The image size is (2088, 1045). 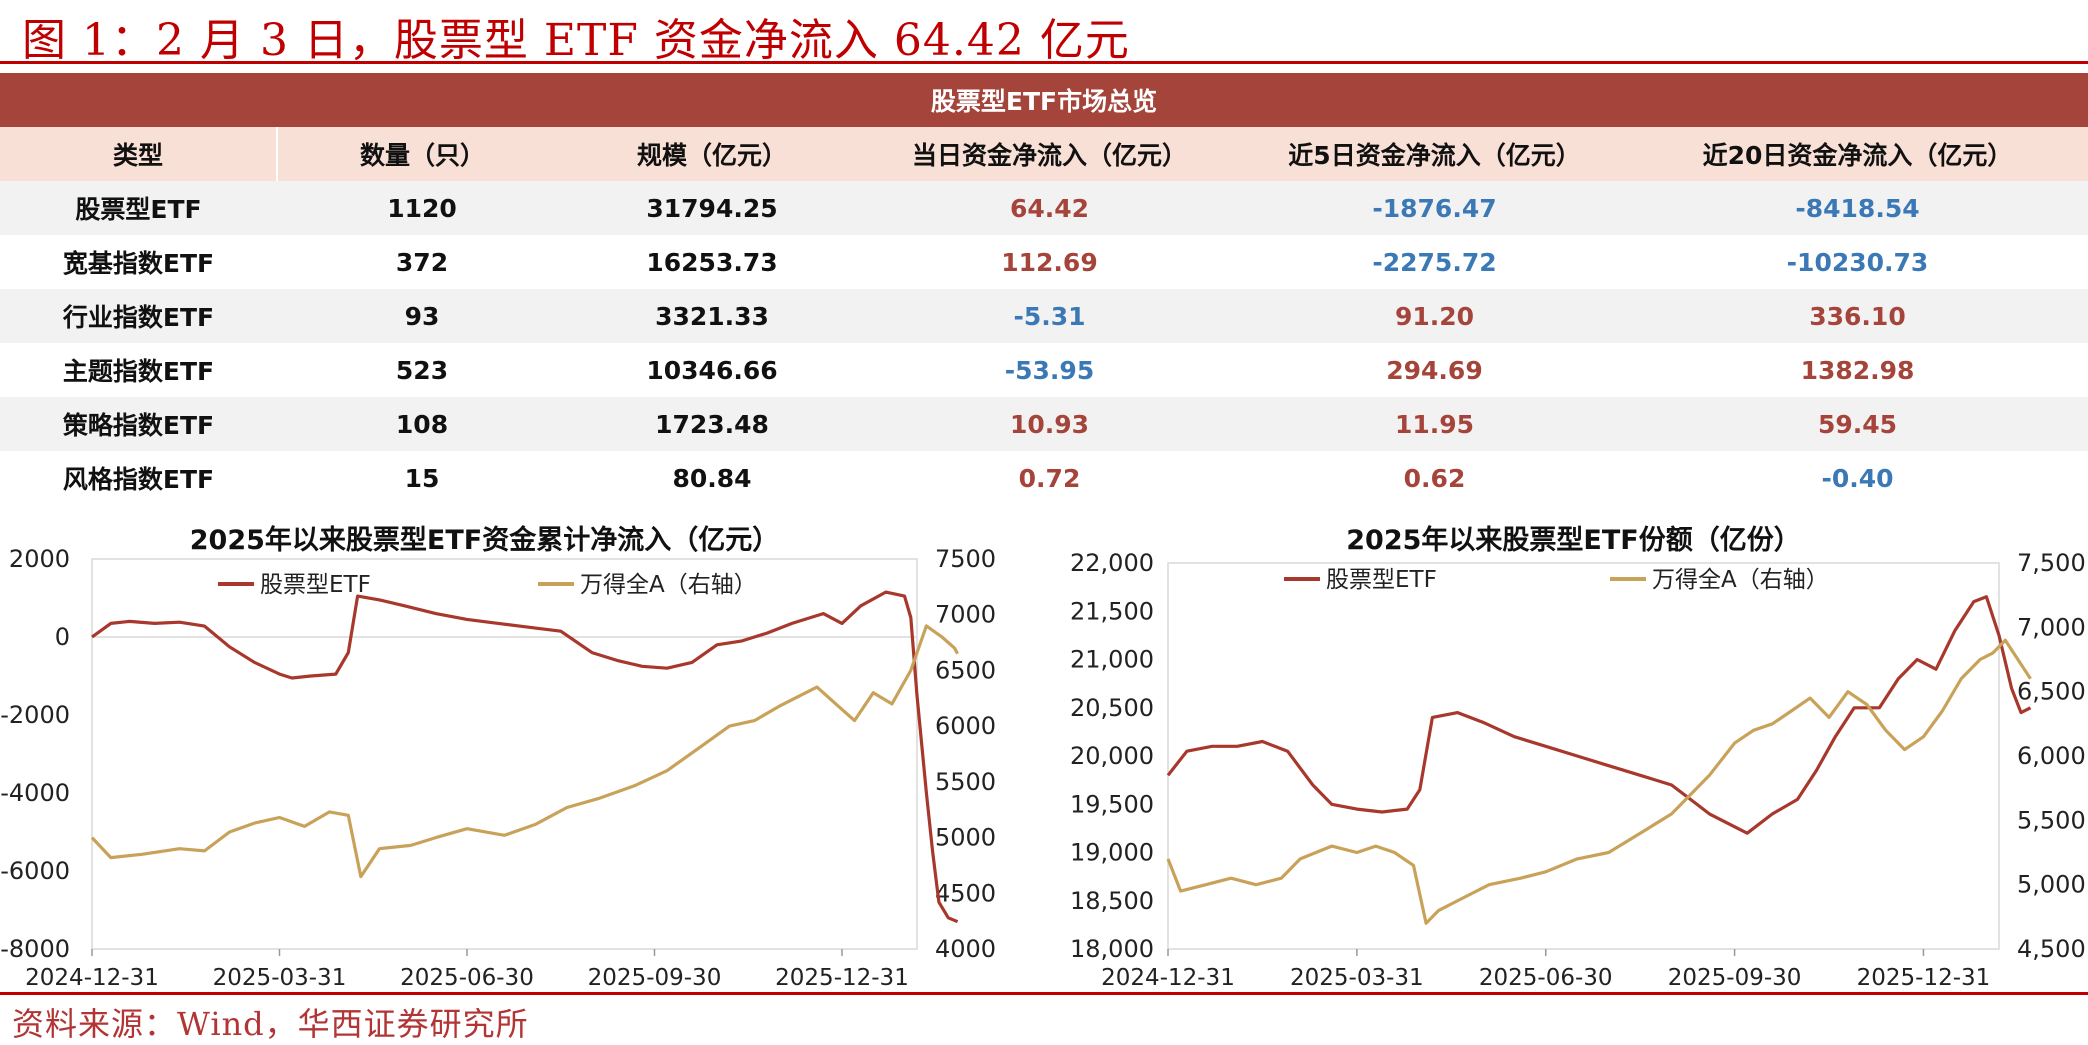 I want to click on table-cell: 80.84, so click(x=712, y=478).